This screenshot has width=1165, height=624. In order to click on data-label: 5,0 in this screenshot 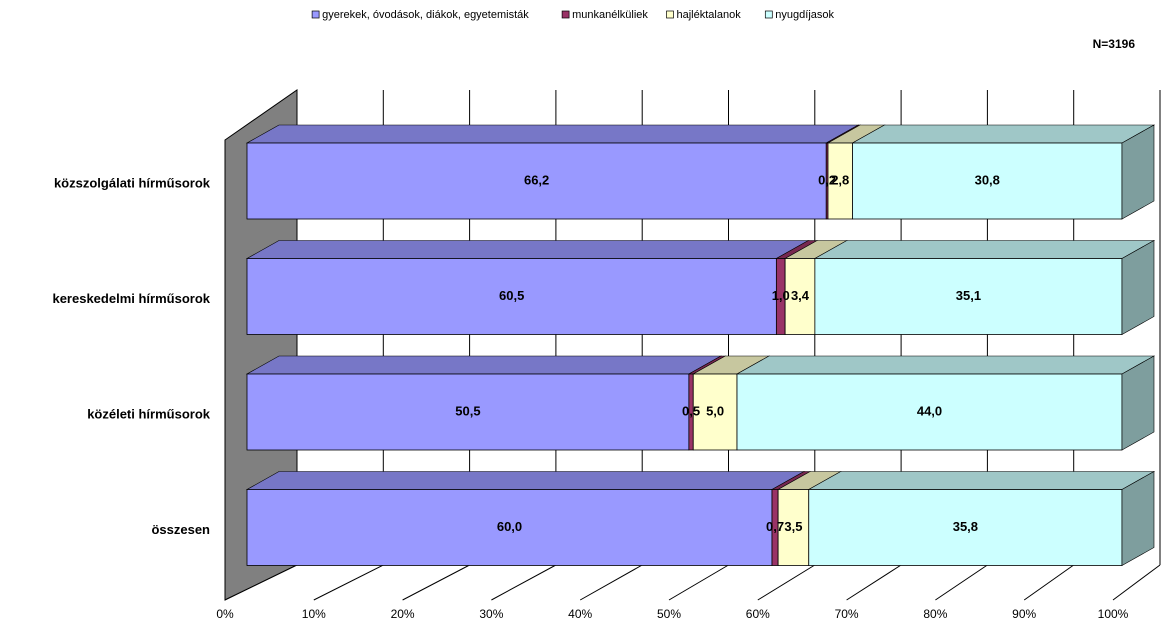, I will do `click(715, 410)`.